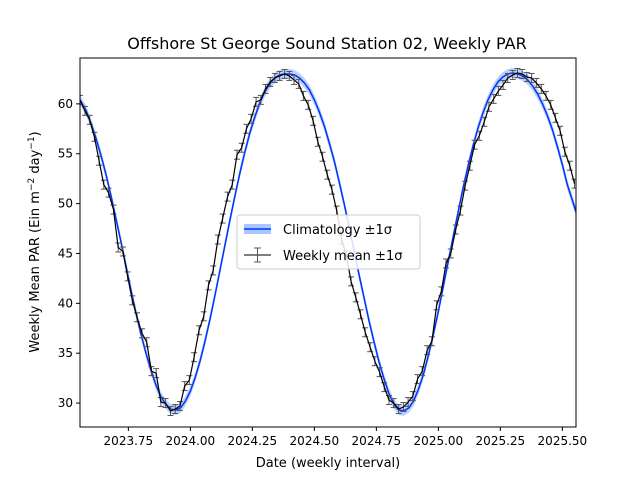 The image size is (640, 480). Describe the element at coordinates (563, 441) in the screenshot. I see `x-tick-label: 2025.50` at that location.